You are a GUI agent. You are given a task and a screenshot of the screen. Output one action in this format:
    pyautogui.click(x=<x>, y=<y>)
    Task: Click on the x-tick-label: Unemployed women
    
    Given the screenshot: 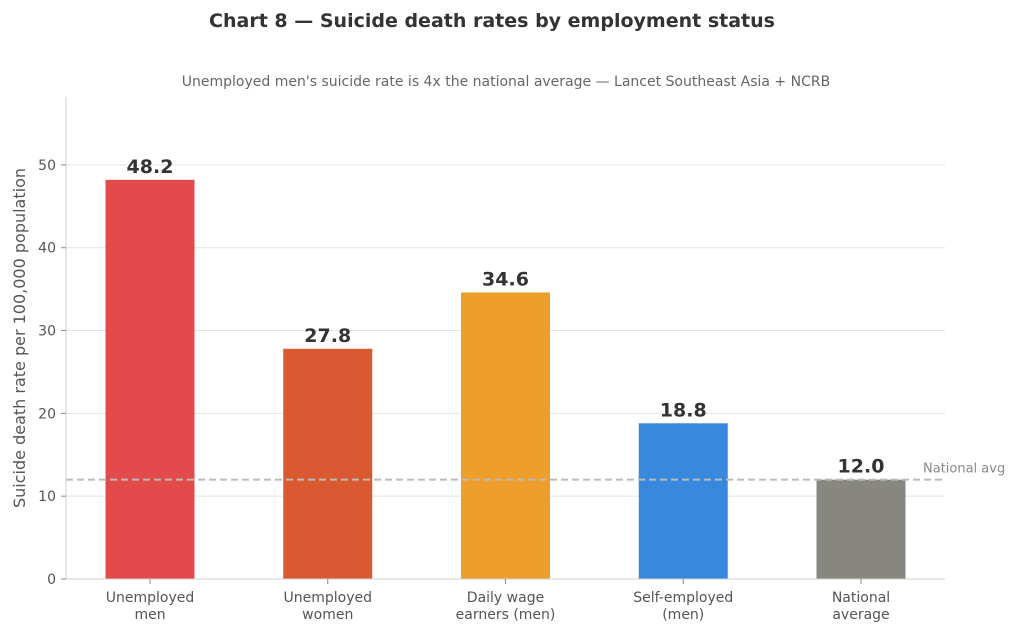 What is the action you would take?
    pyautogui.click(x=328, y=606)
    